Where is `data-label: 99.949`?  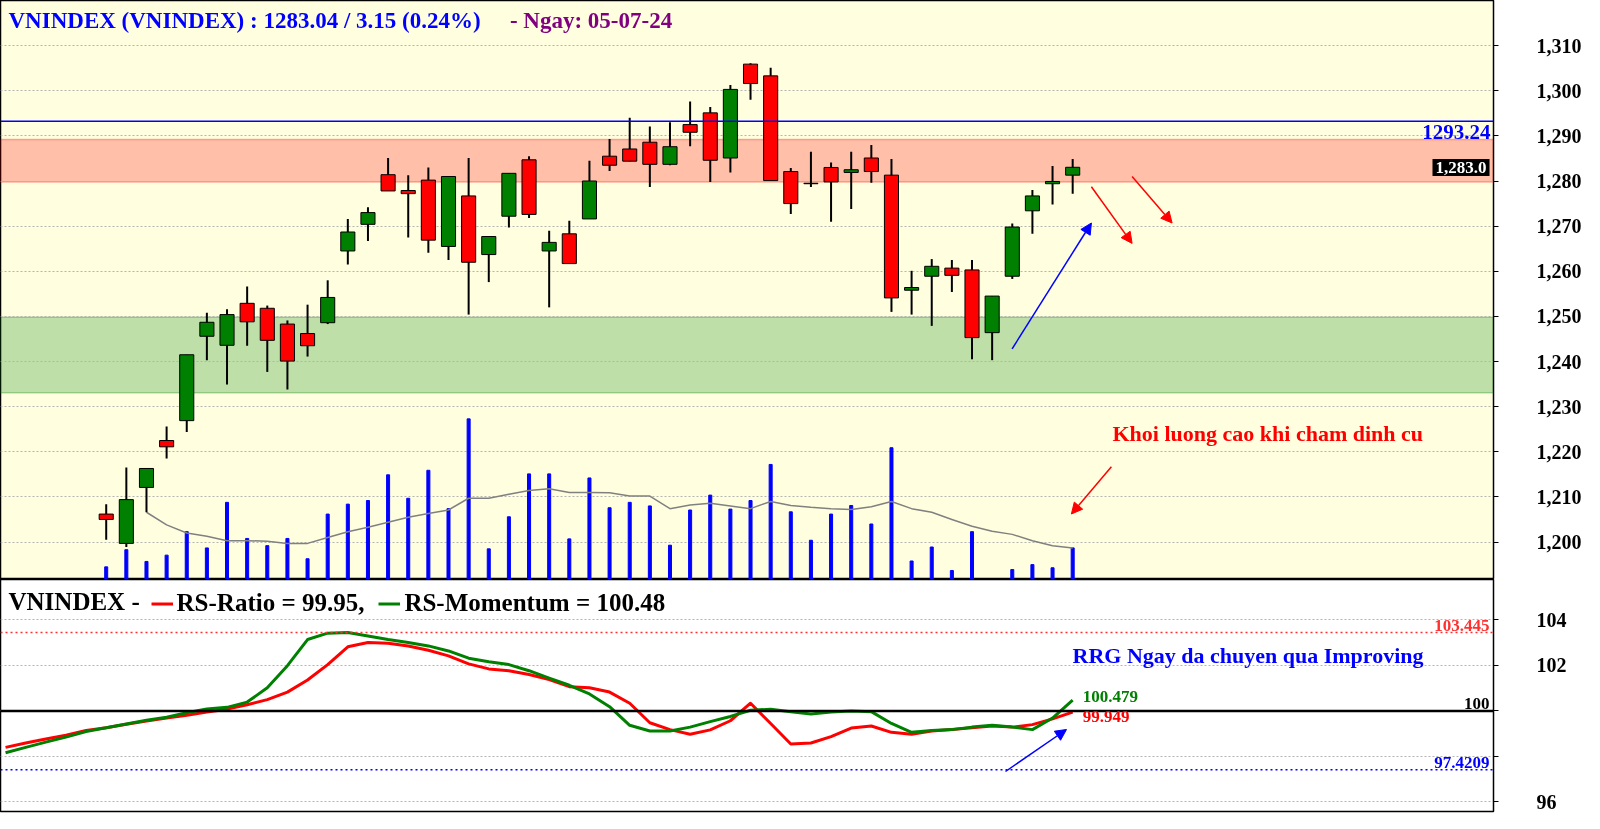
data-label: 99.949 is located at coordinates (1106, 716).